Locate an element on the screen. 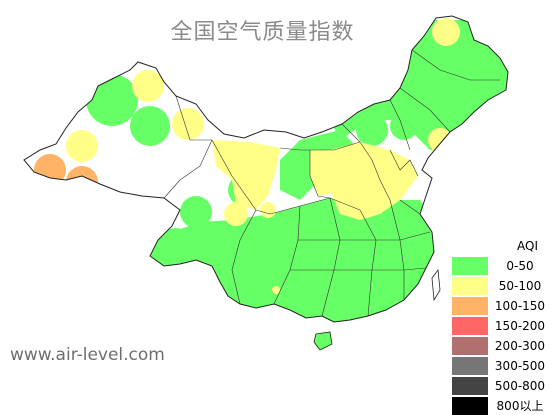  legend-item: 0-50 is located at coordinates (502, 265).